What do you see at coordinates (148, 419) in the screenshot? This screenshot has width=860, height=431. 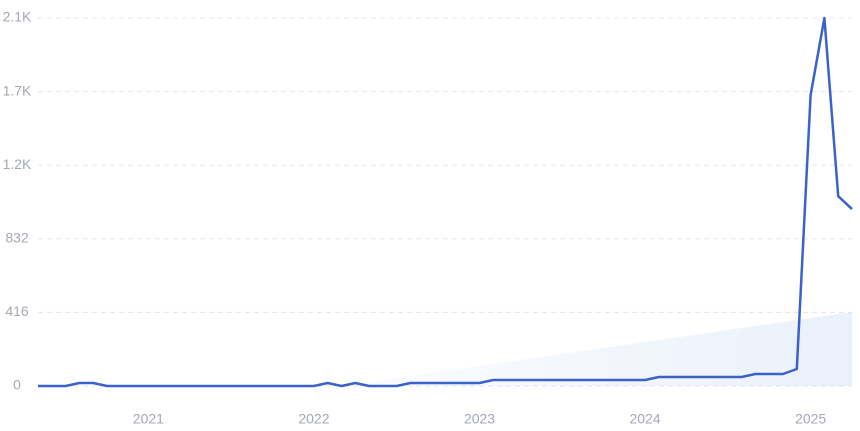 I see `x-tick-label: 2021` at bounding box center [148, 419].